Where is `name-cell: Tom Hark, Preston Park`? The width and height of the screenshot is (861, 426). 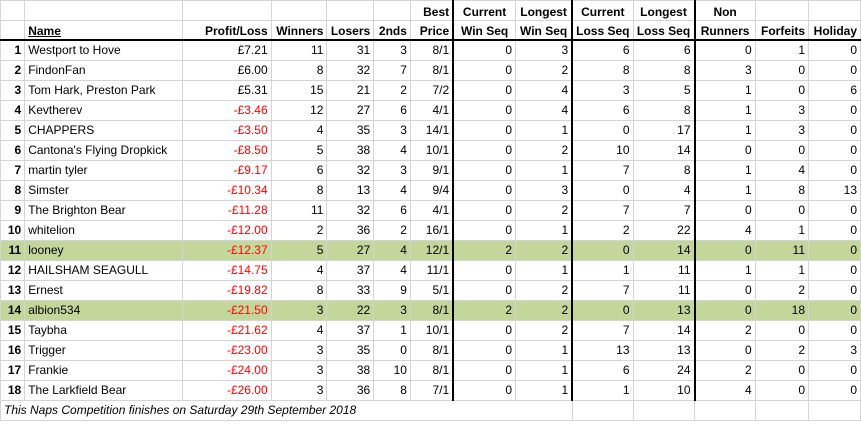
name-cell: Tom Hark, Preston Park is located at coordinates (103, 90).